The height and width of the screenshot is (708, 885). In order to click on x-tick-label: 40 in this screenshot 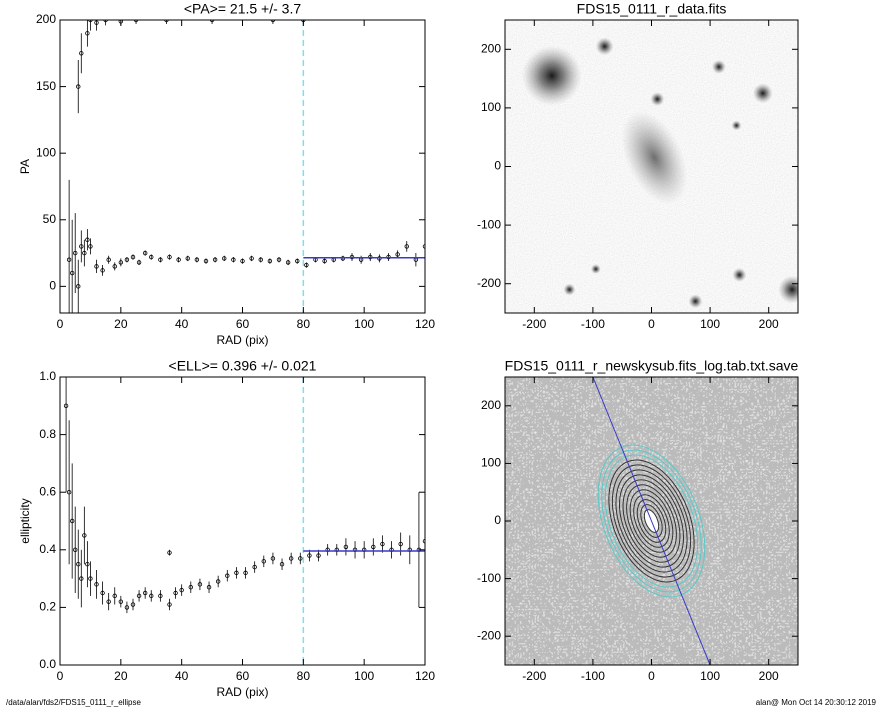, I will do `click(182, 324)`.